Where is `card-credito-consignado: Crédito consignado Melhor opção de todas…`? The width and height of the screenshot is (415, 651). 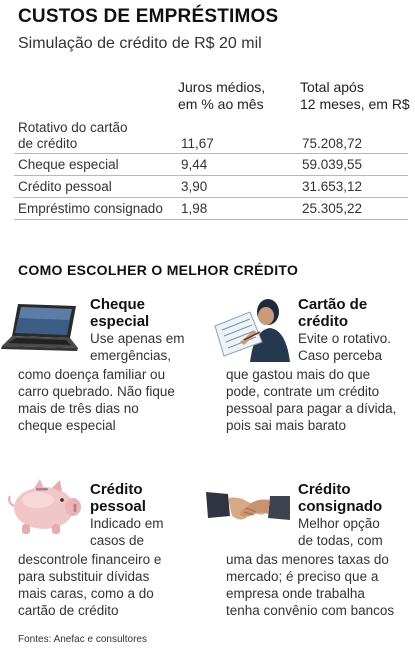
card-credito-consignado: Crédito consignado Melhor opção de todas… is located at coordinates (354, 515).